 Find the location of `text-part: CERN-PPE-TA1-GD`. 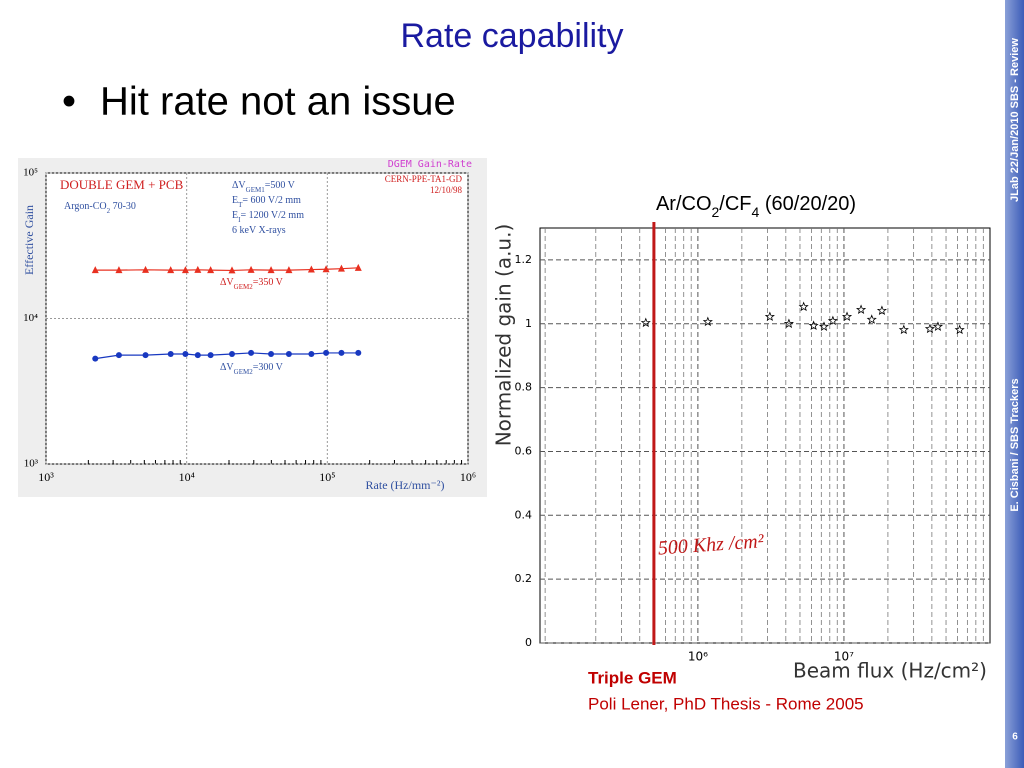

text-part: CERN-PPE-TA1-GD is located at coordinates (424, 179).